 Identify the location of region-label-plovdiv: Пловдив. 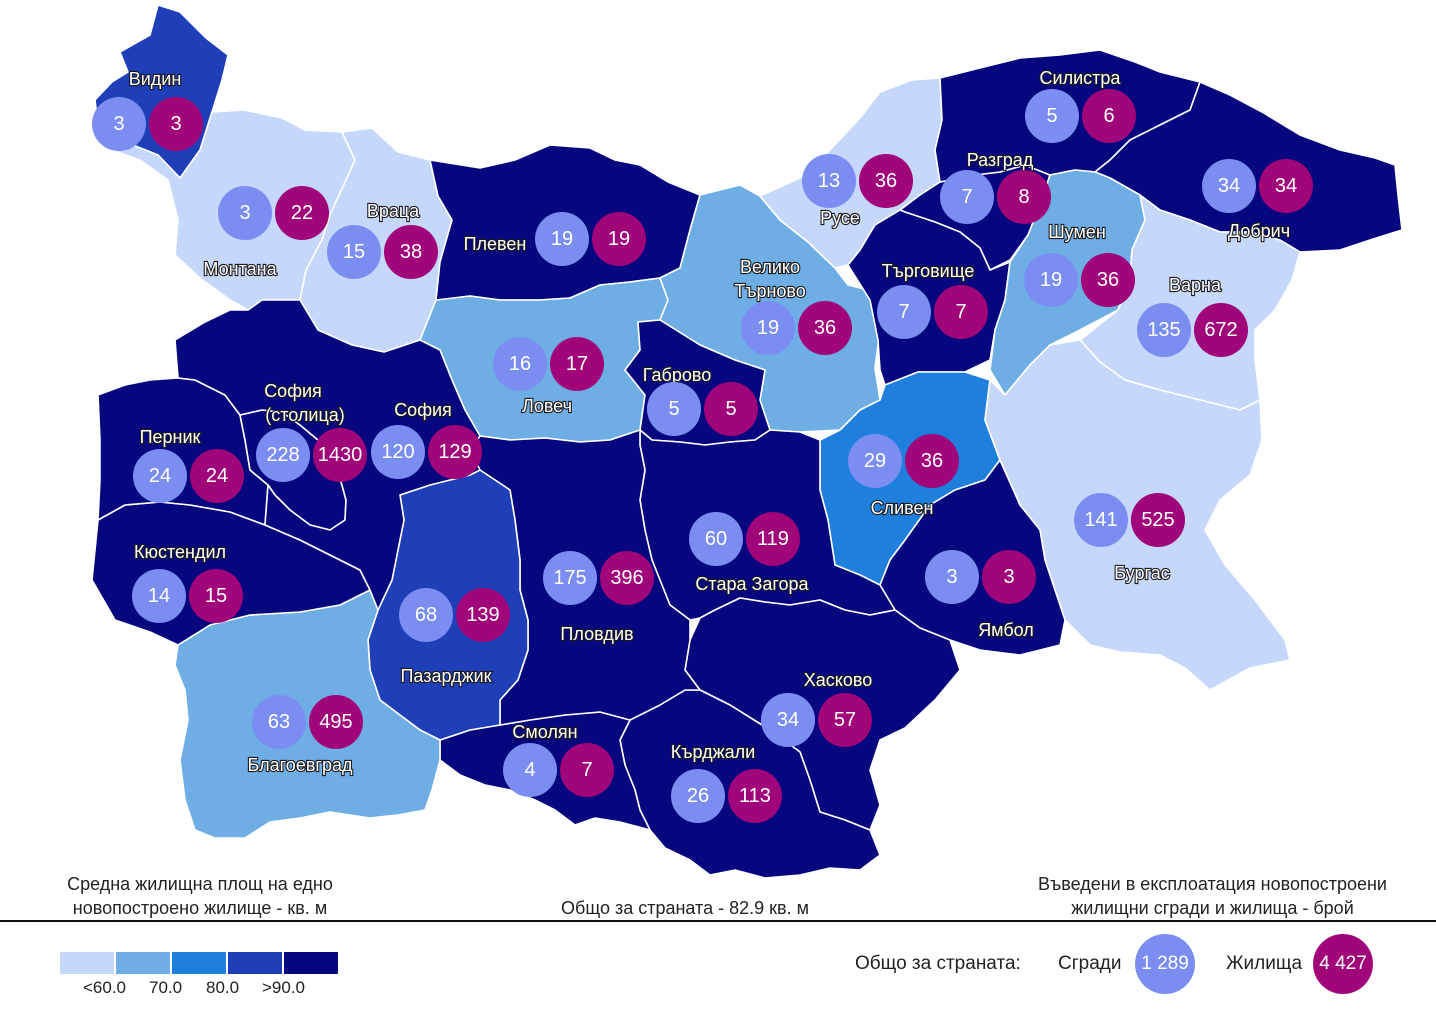
(596, 634).